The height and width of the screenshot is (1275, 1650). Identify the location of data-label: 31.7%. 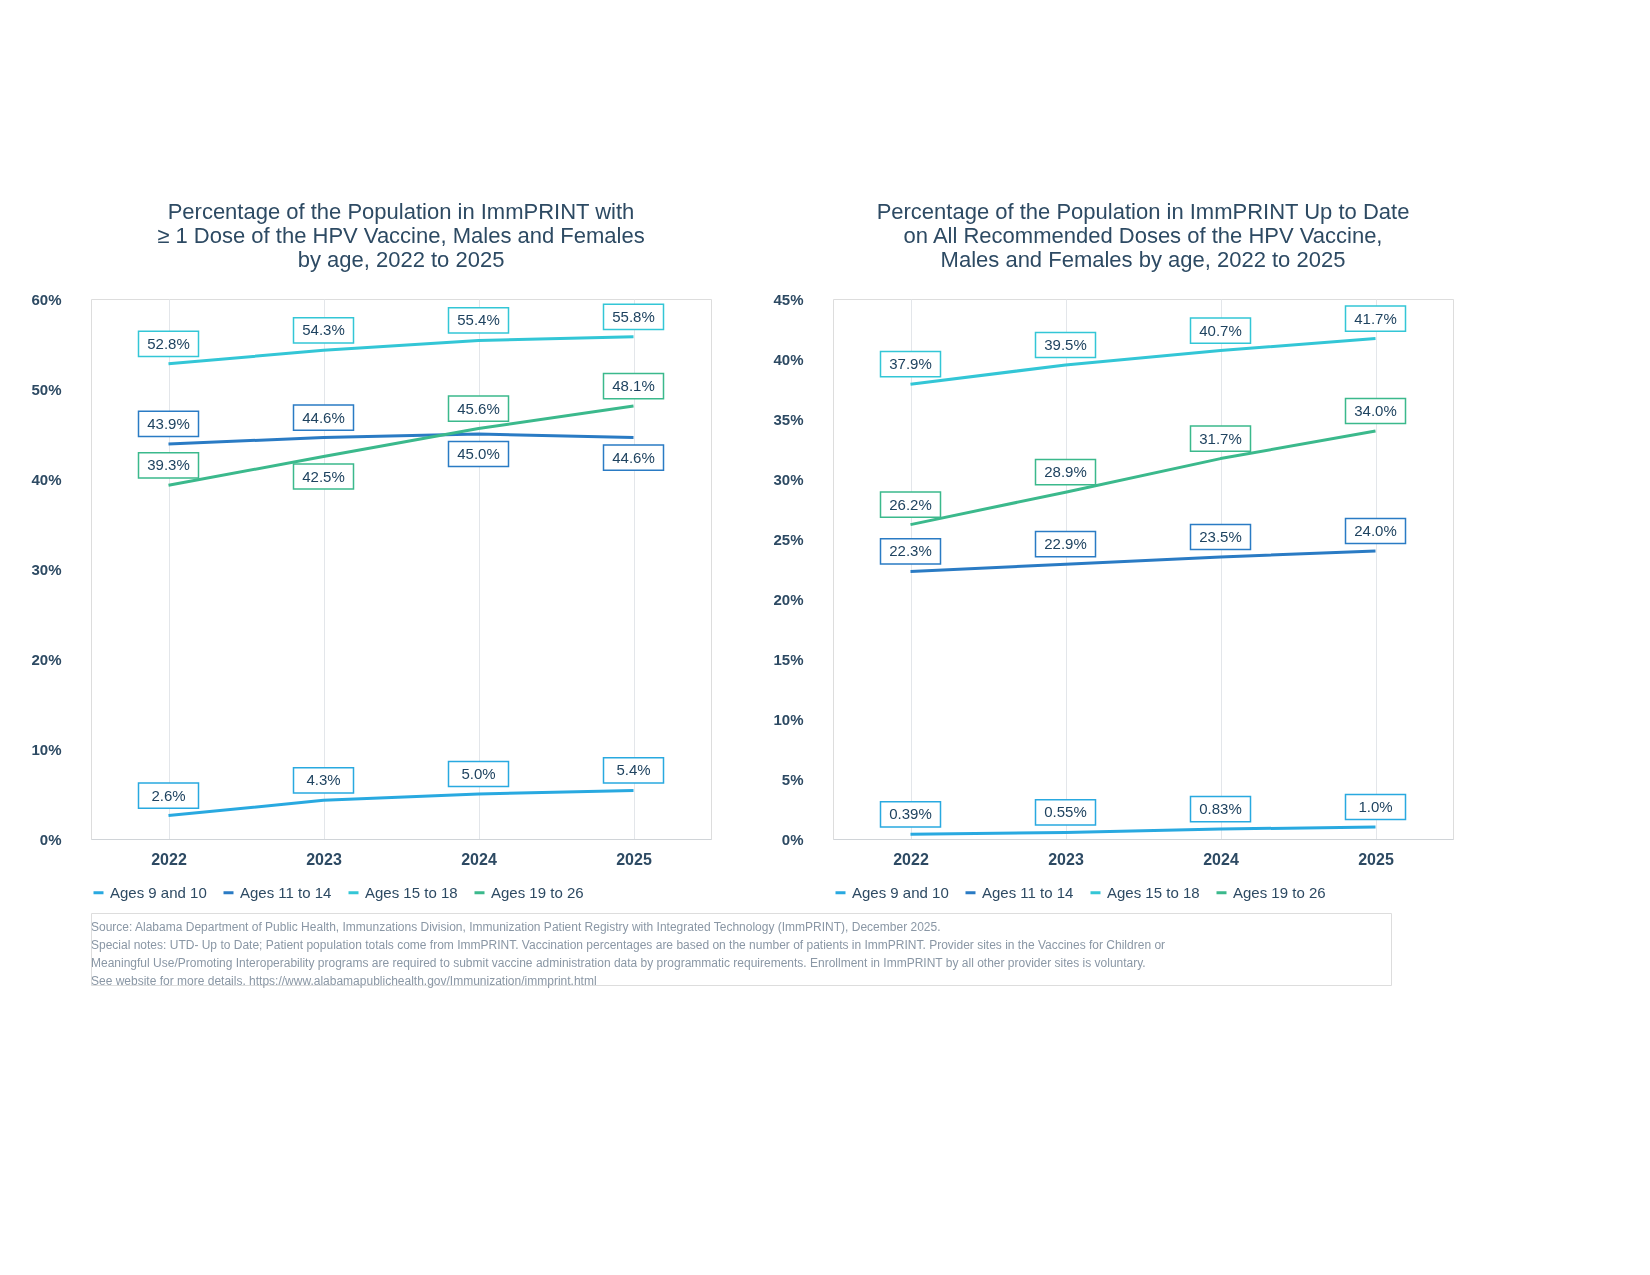
(1220, 438).